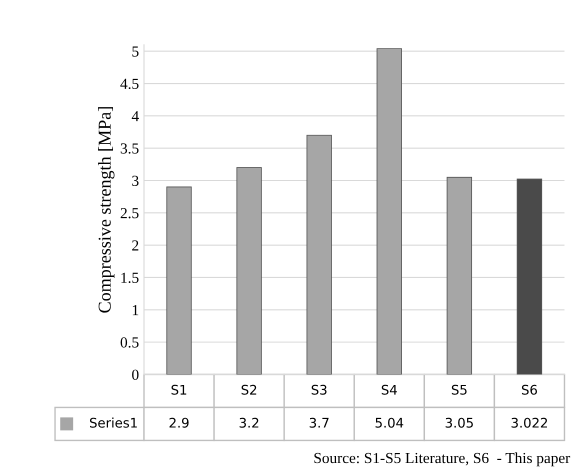 The height and width of the screenshot is (471, 576). I want to click on source-note: Source: S1-S5 Literature, S6 - This paper, so click(442, 459).